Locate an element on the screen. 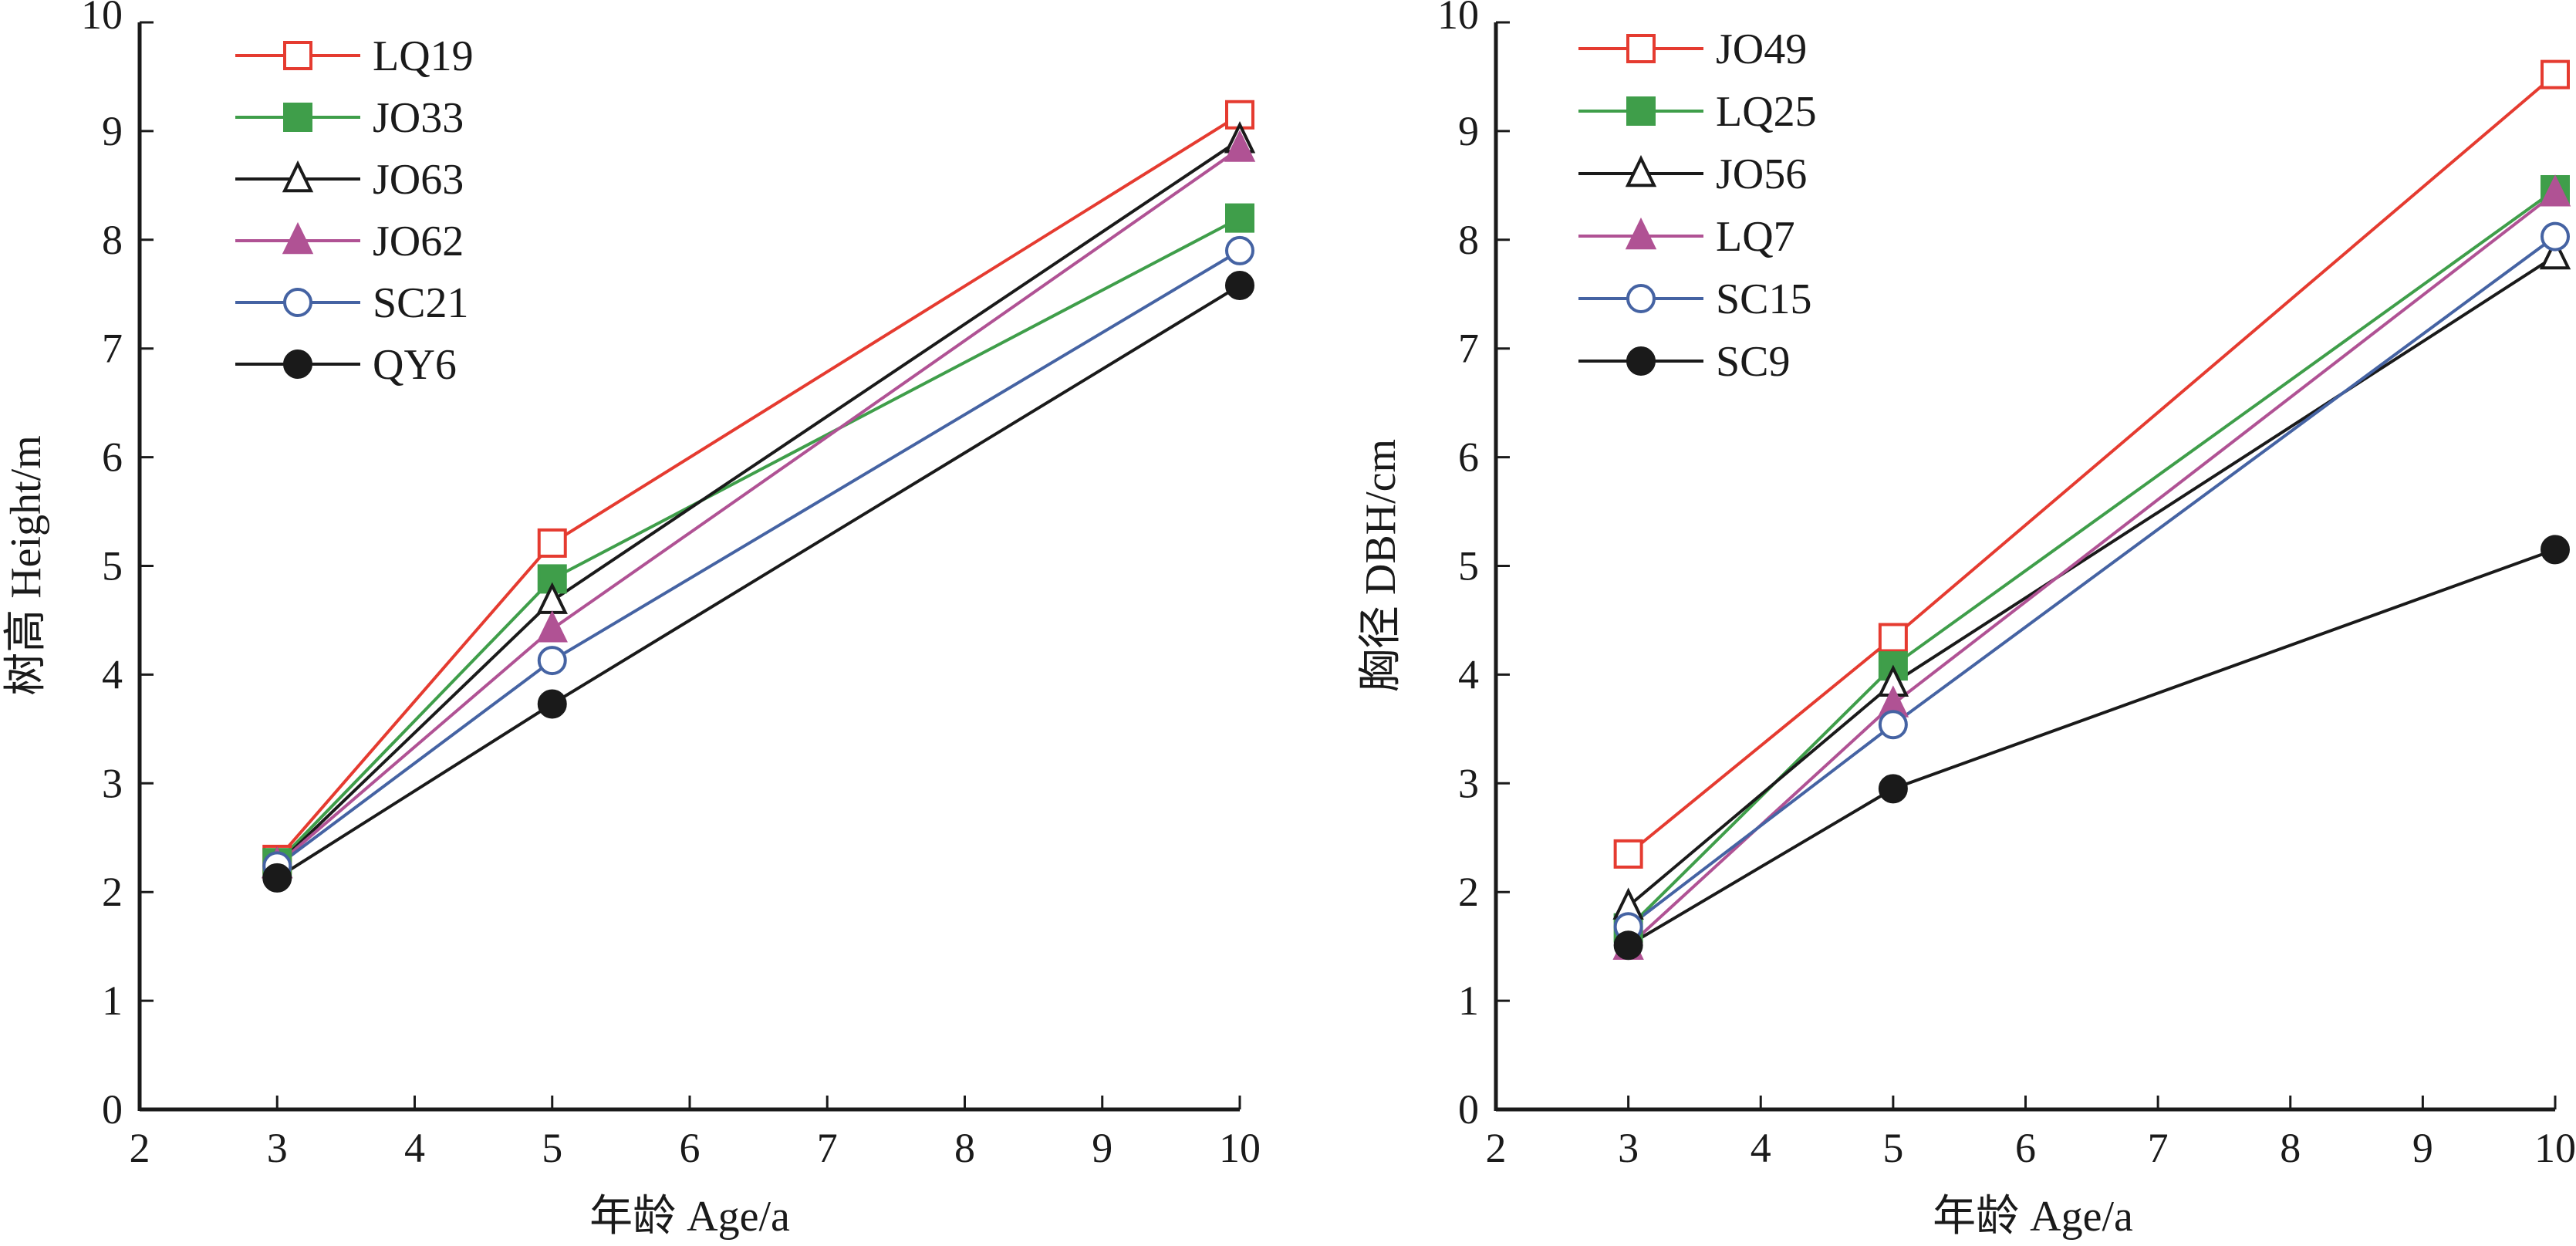  legend-item: JO62 is located at coordinates (349, 242).